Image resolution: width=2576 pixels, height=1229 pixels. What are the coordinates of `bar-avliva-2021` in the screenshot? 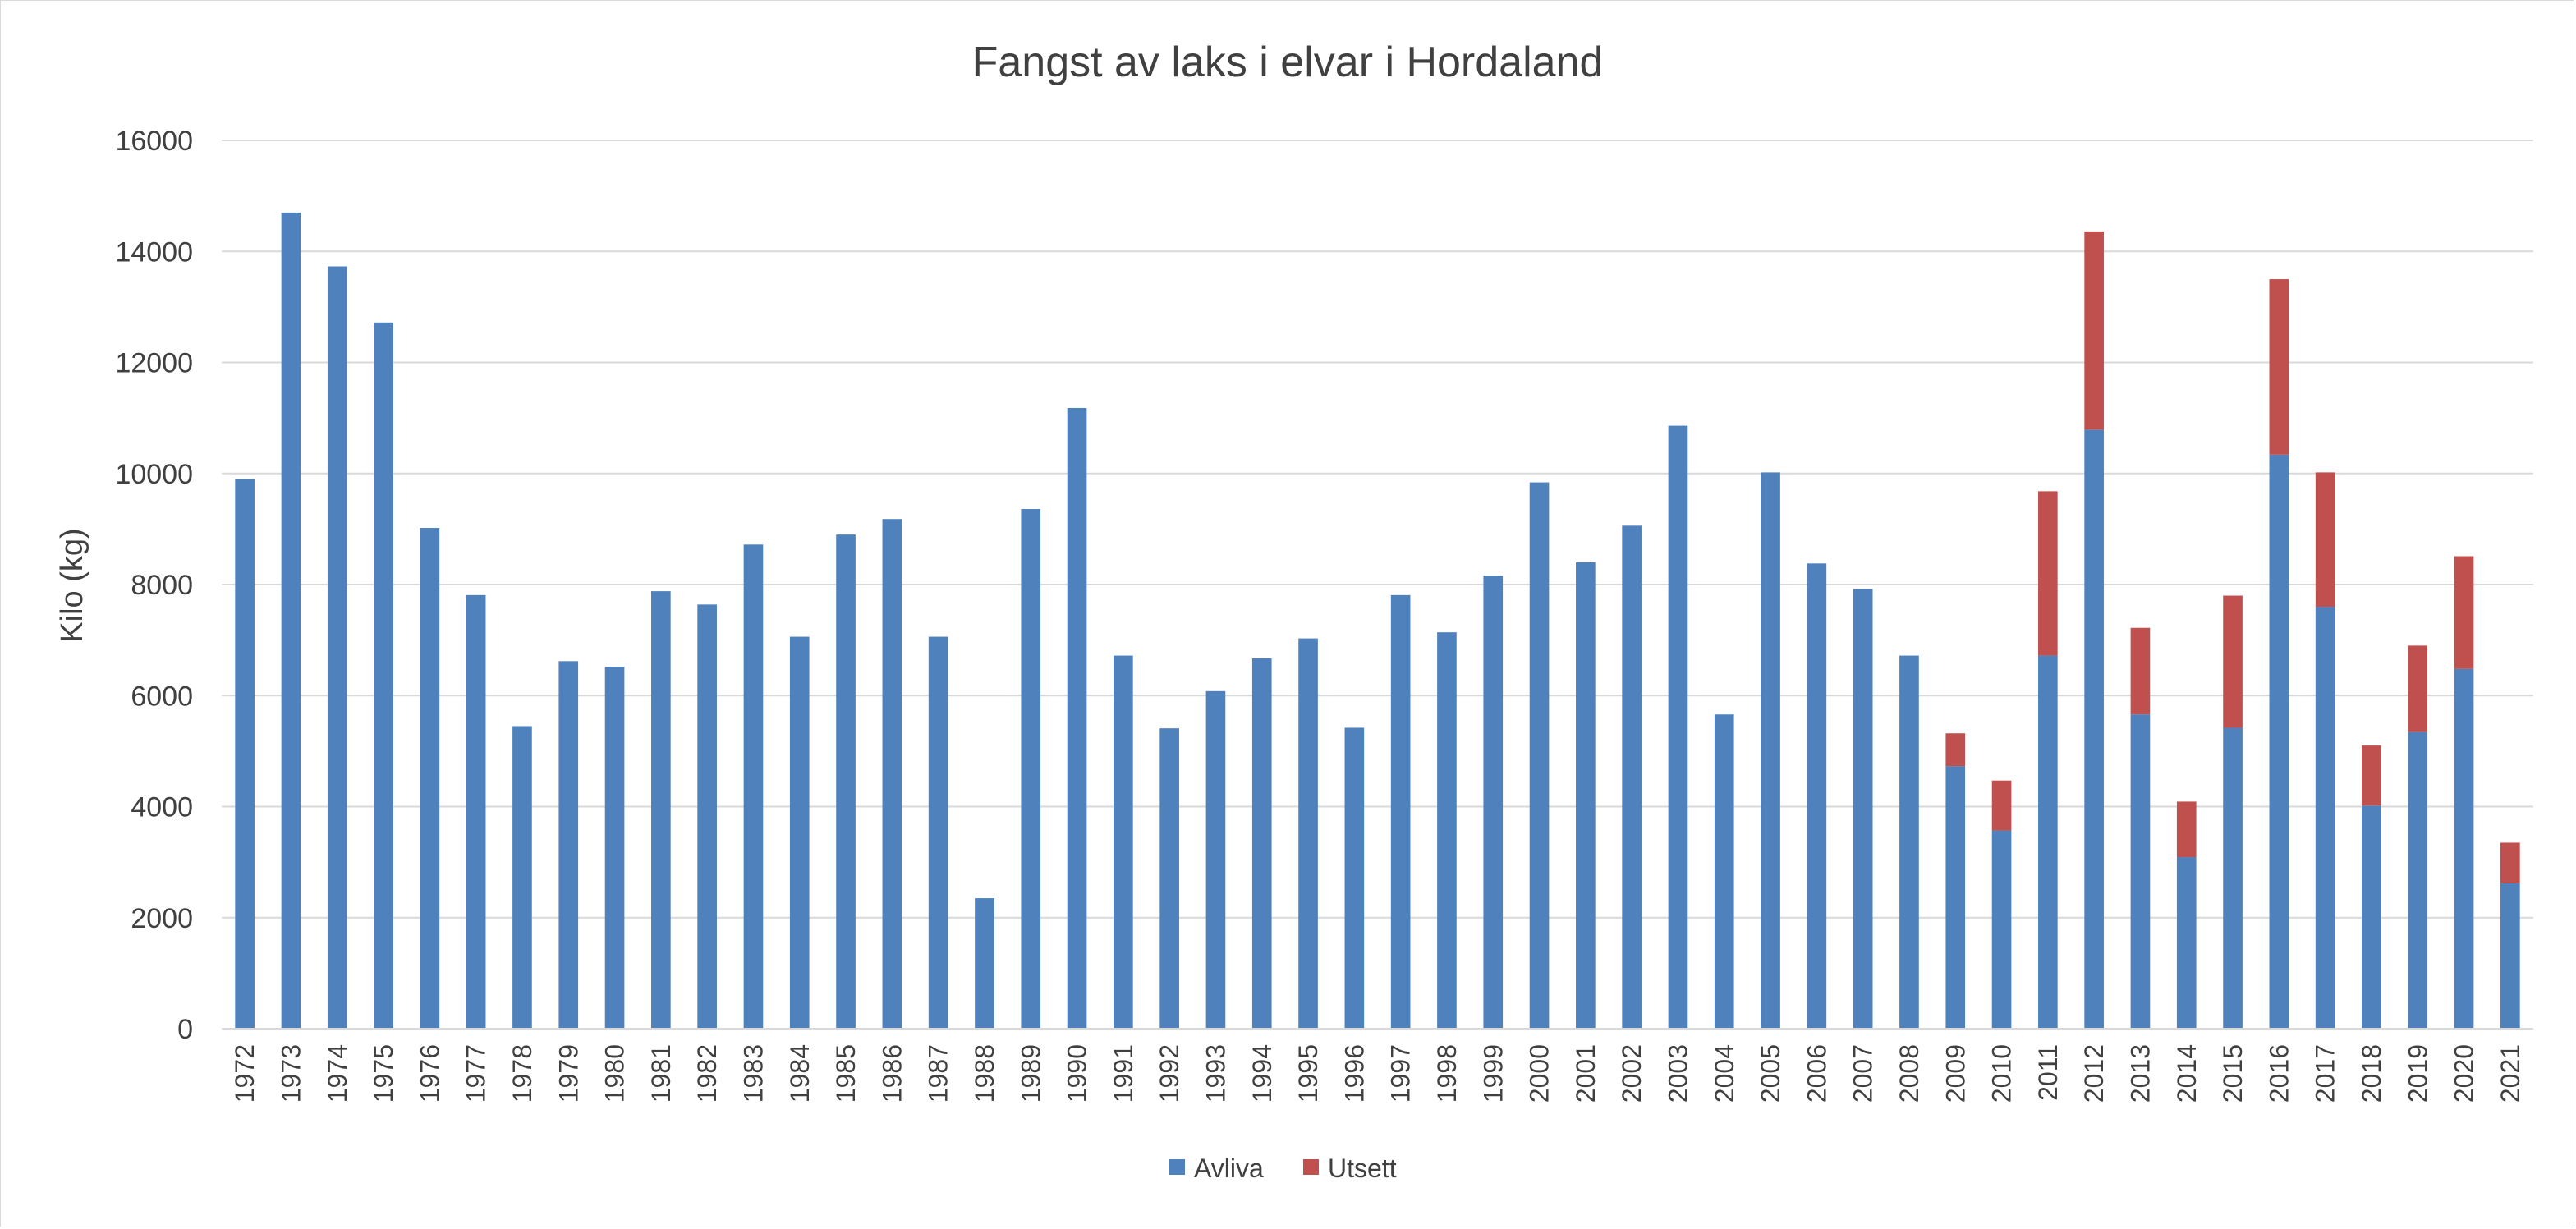 It's located at (2510, 956).